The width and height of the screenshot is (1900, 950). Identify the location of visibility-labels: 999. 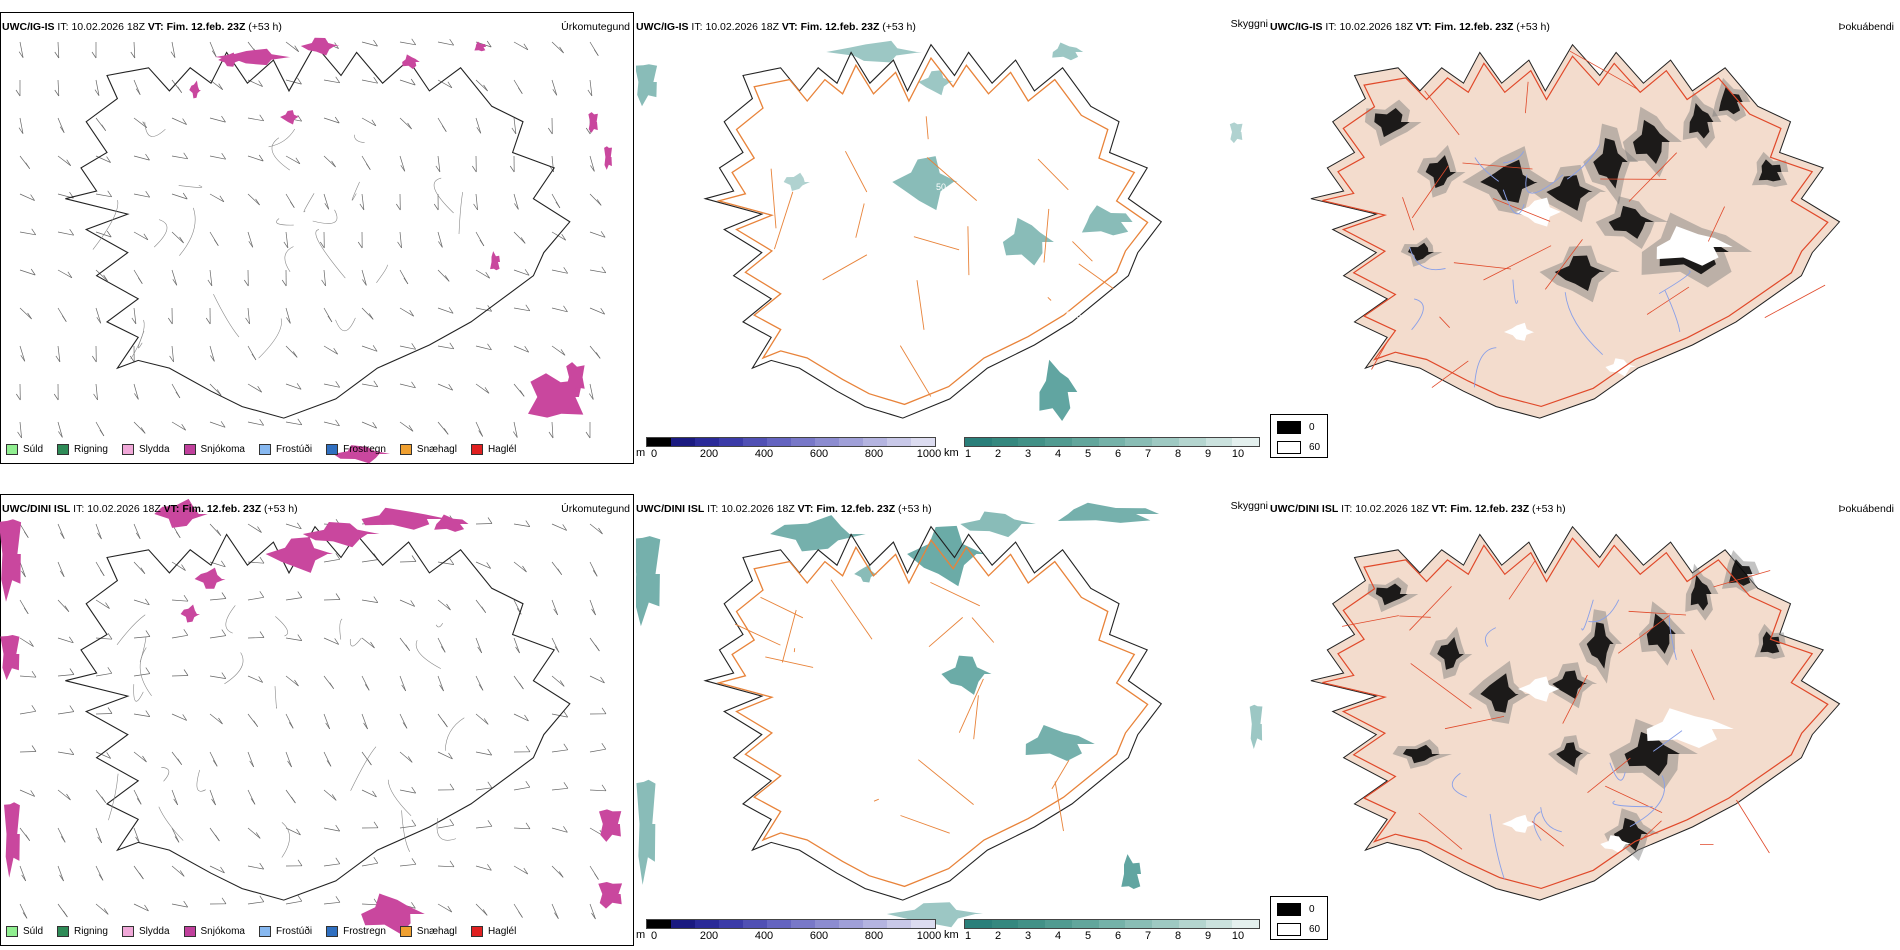
(933, 936).